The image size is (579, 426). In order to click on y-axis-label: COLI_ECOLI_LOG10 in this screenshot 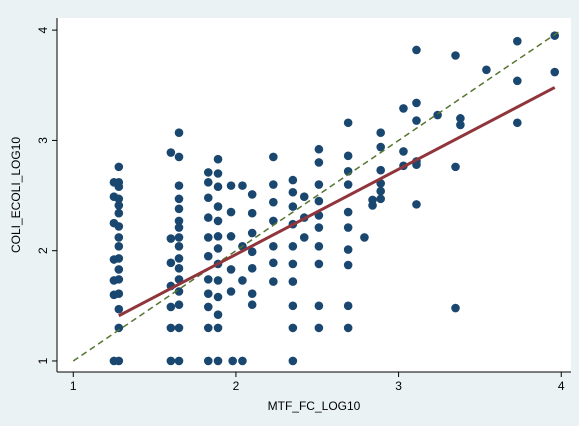, I will do `click(16, 195)`.